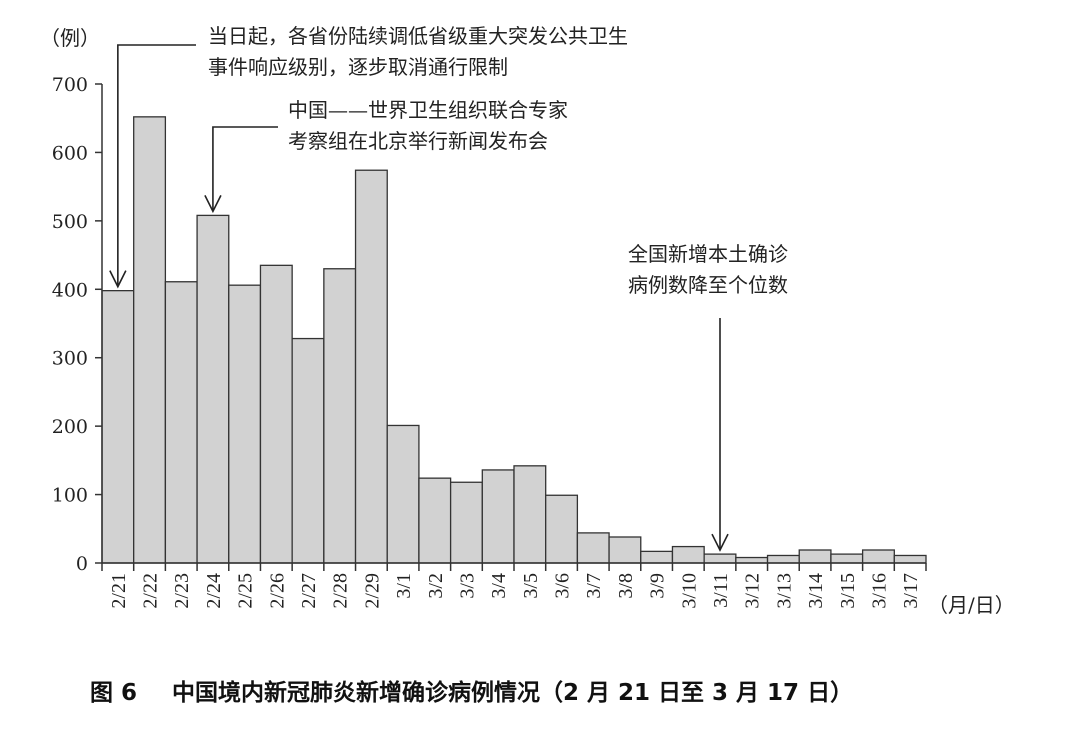 Image resolution: width=1080 pixels, height=738 pixels. I want to click on caption-text: 中国境内新冠肺炎新增确诊病例情况（2 月 21 日至 3 月 17 日）, so click(512, 692).